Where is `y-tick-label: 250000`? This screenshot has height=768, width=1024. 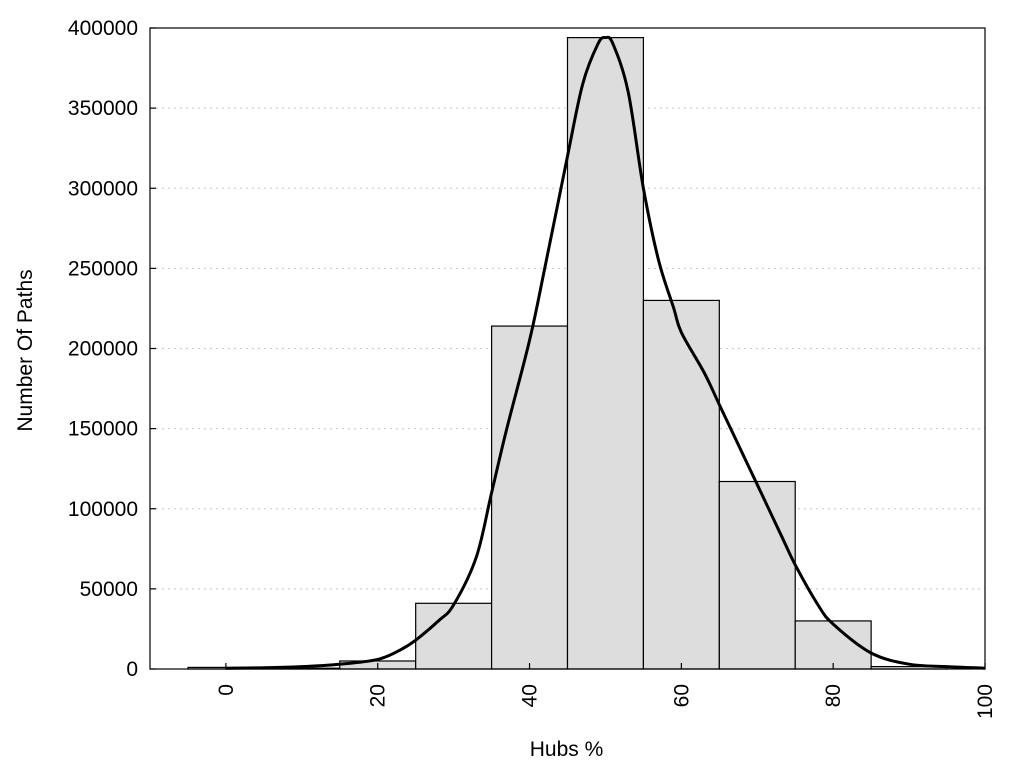 y-tick-label: 250000 is located at coordinates (103, 268).